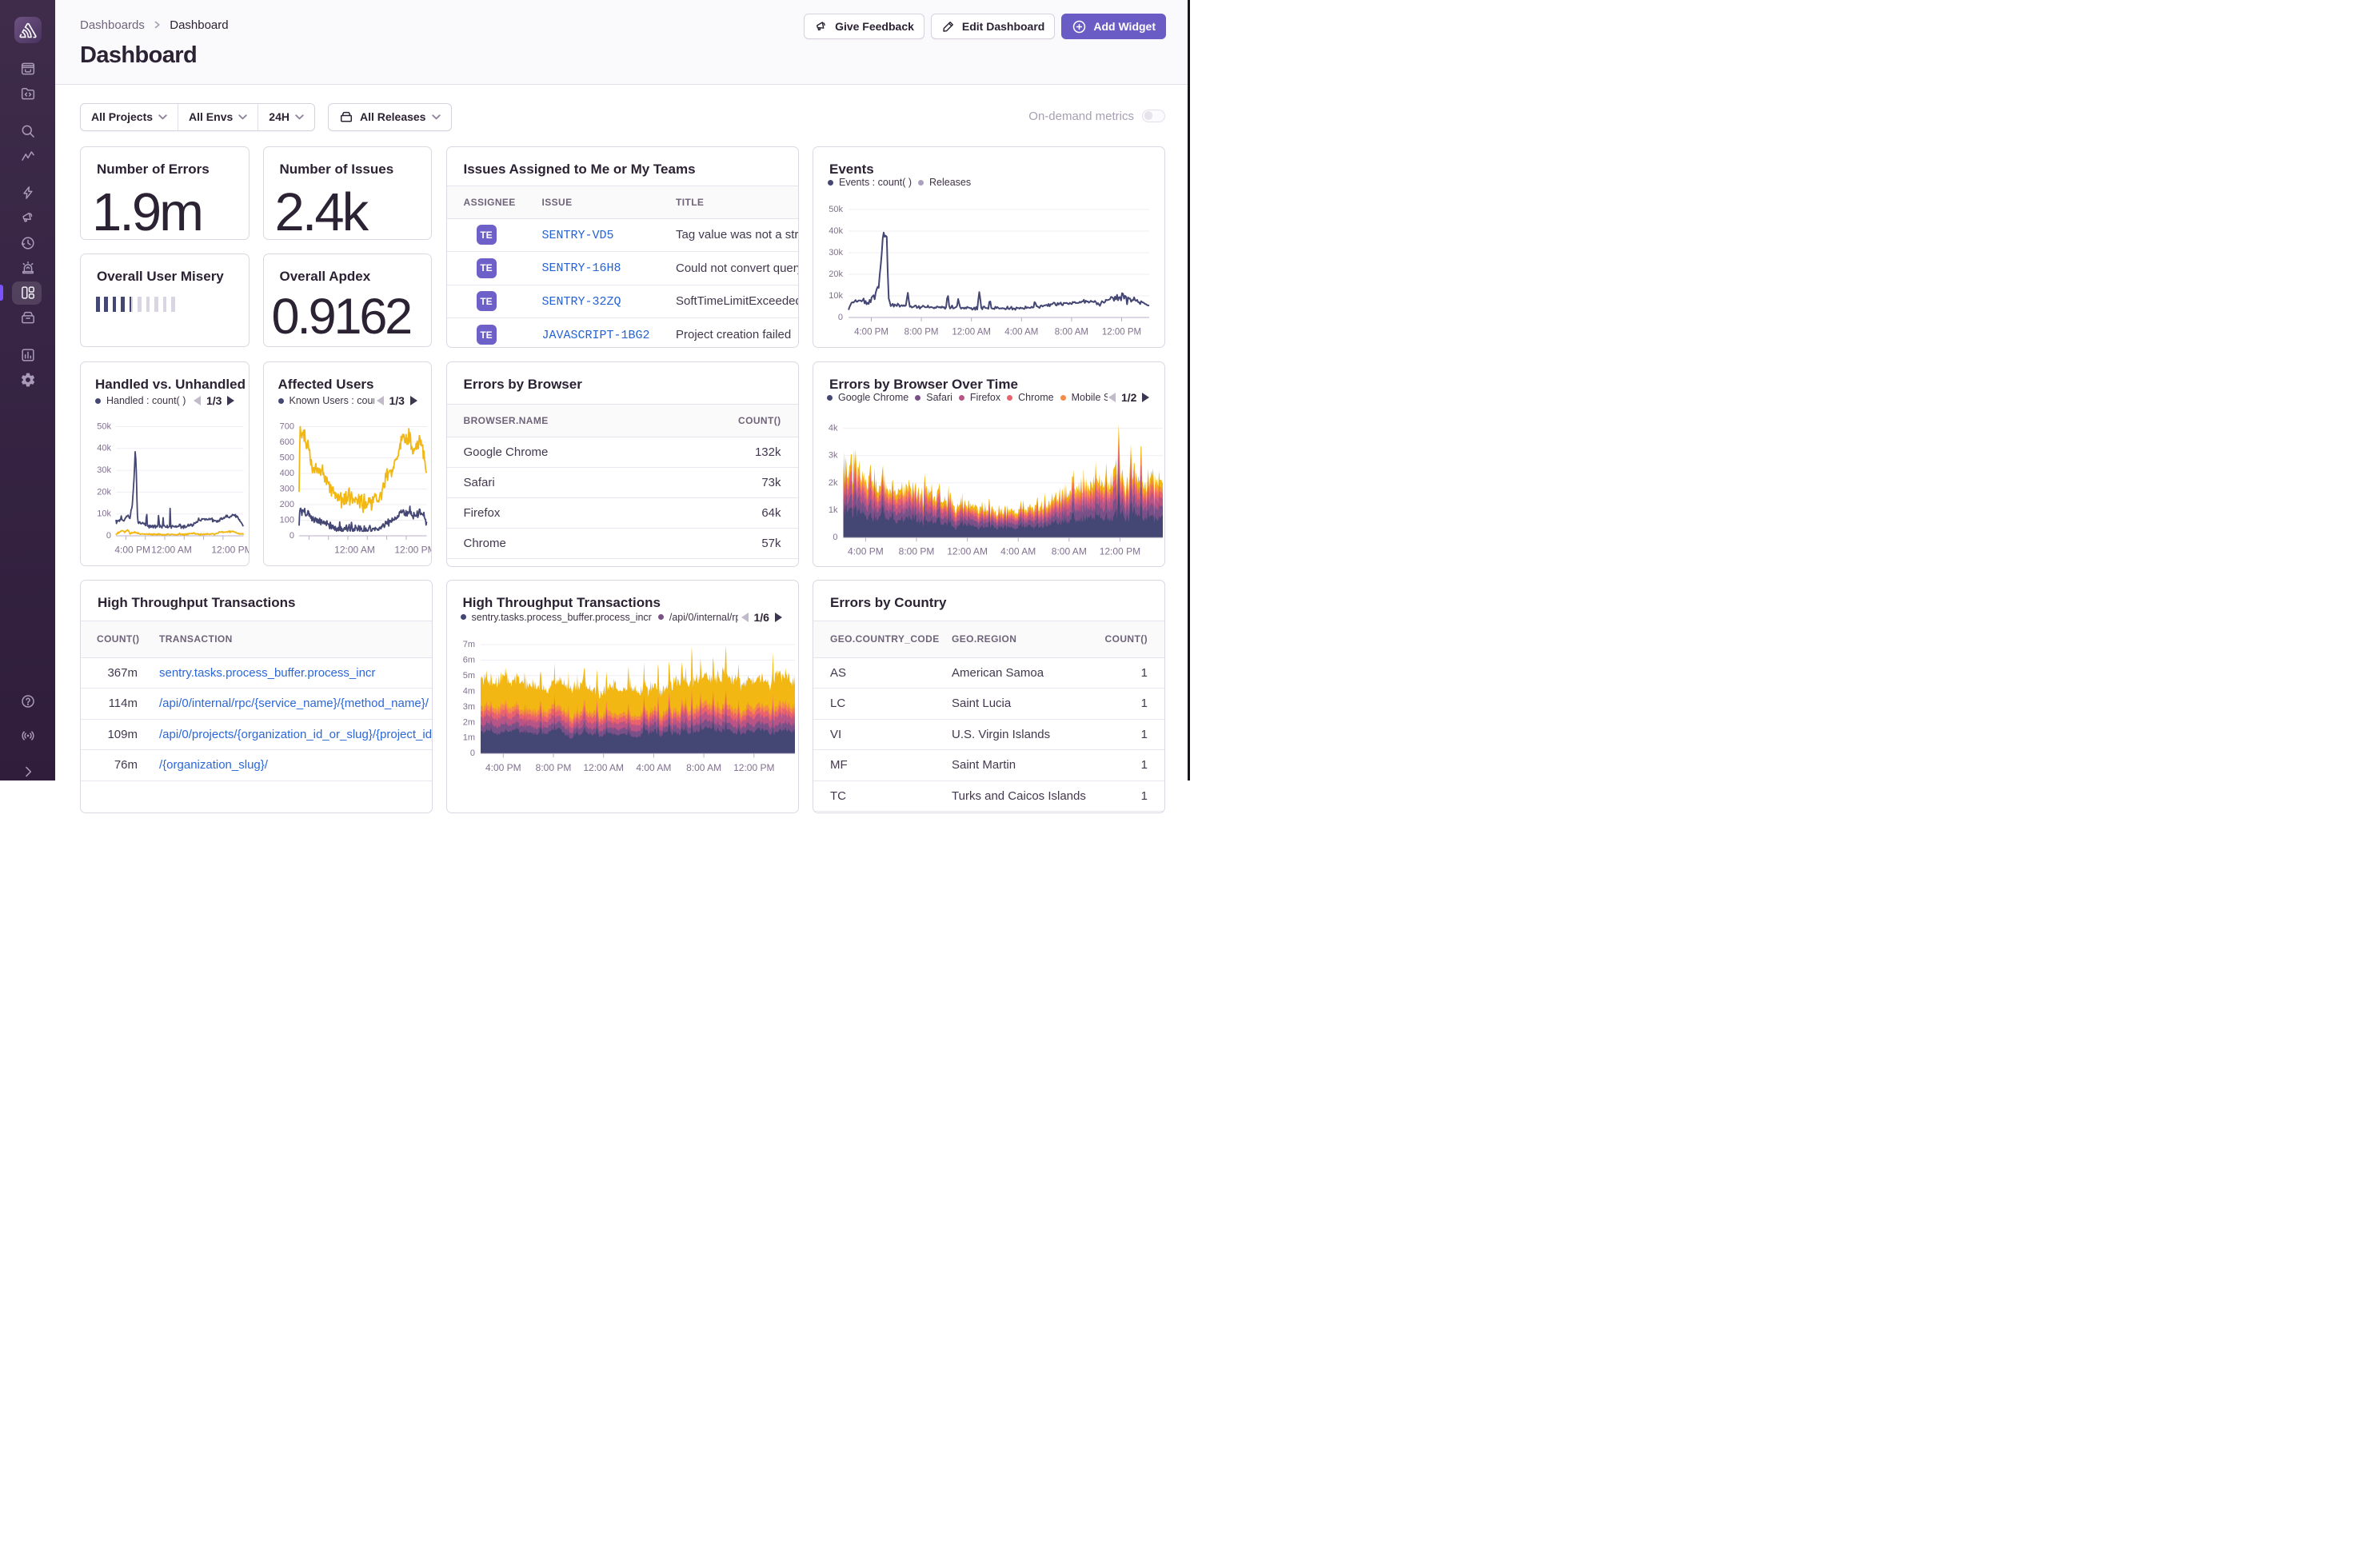 Image resolution: width=2380 pixels, height=1561 pixels. Describe the element at coordinates (286, 473) in the screenshot. I see `svg-text: 400` at that location.